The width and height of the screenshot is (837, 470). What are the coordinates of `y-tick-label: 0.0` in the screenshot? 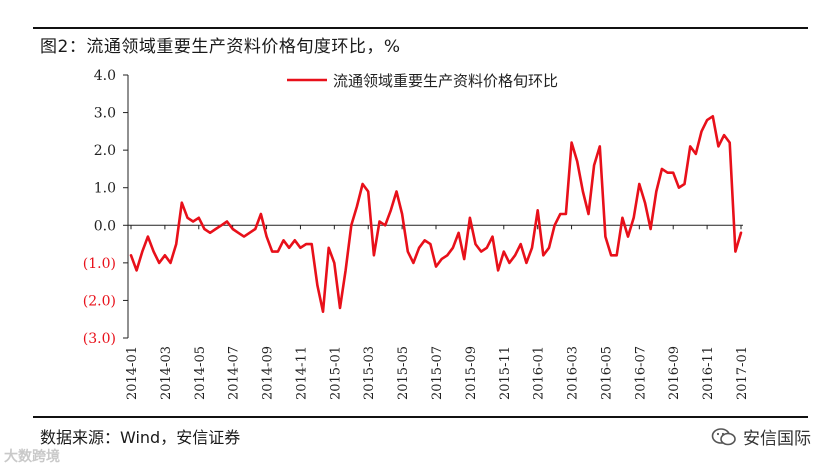 It's located at (105, 226).